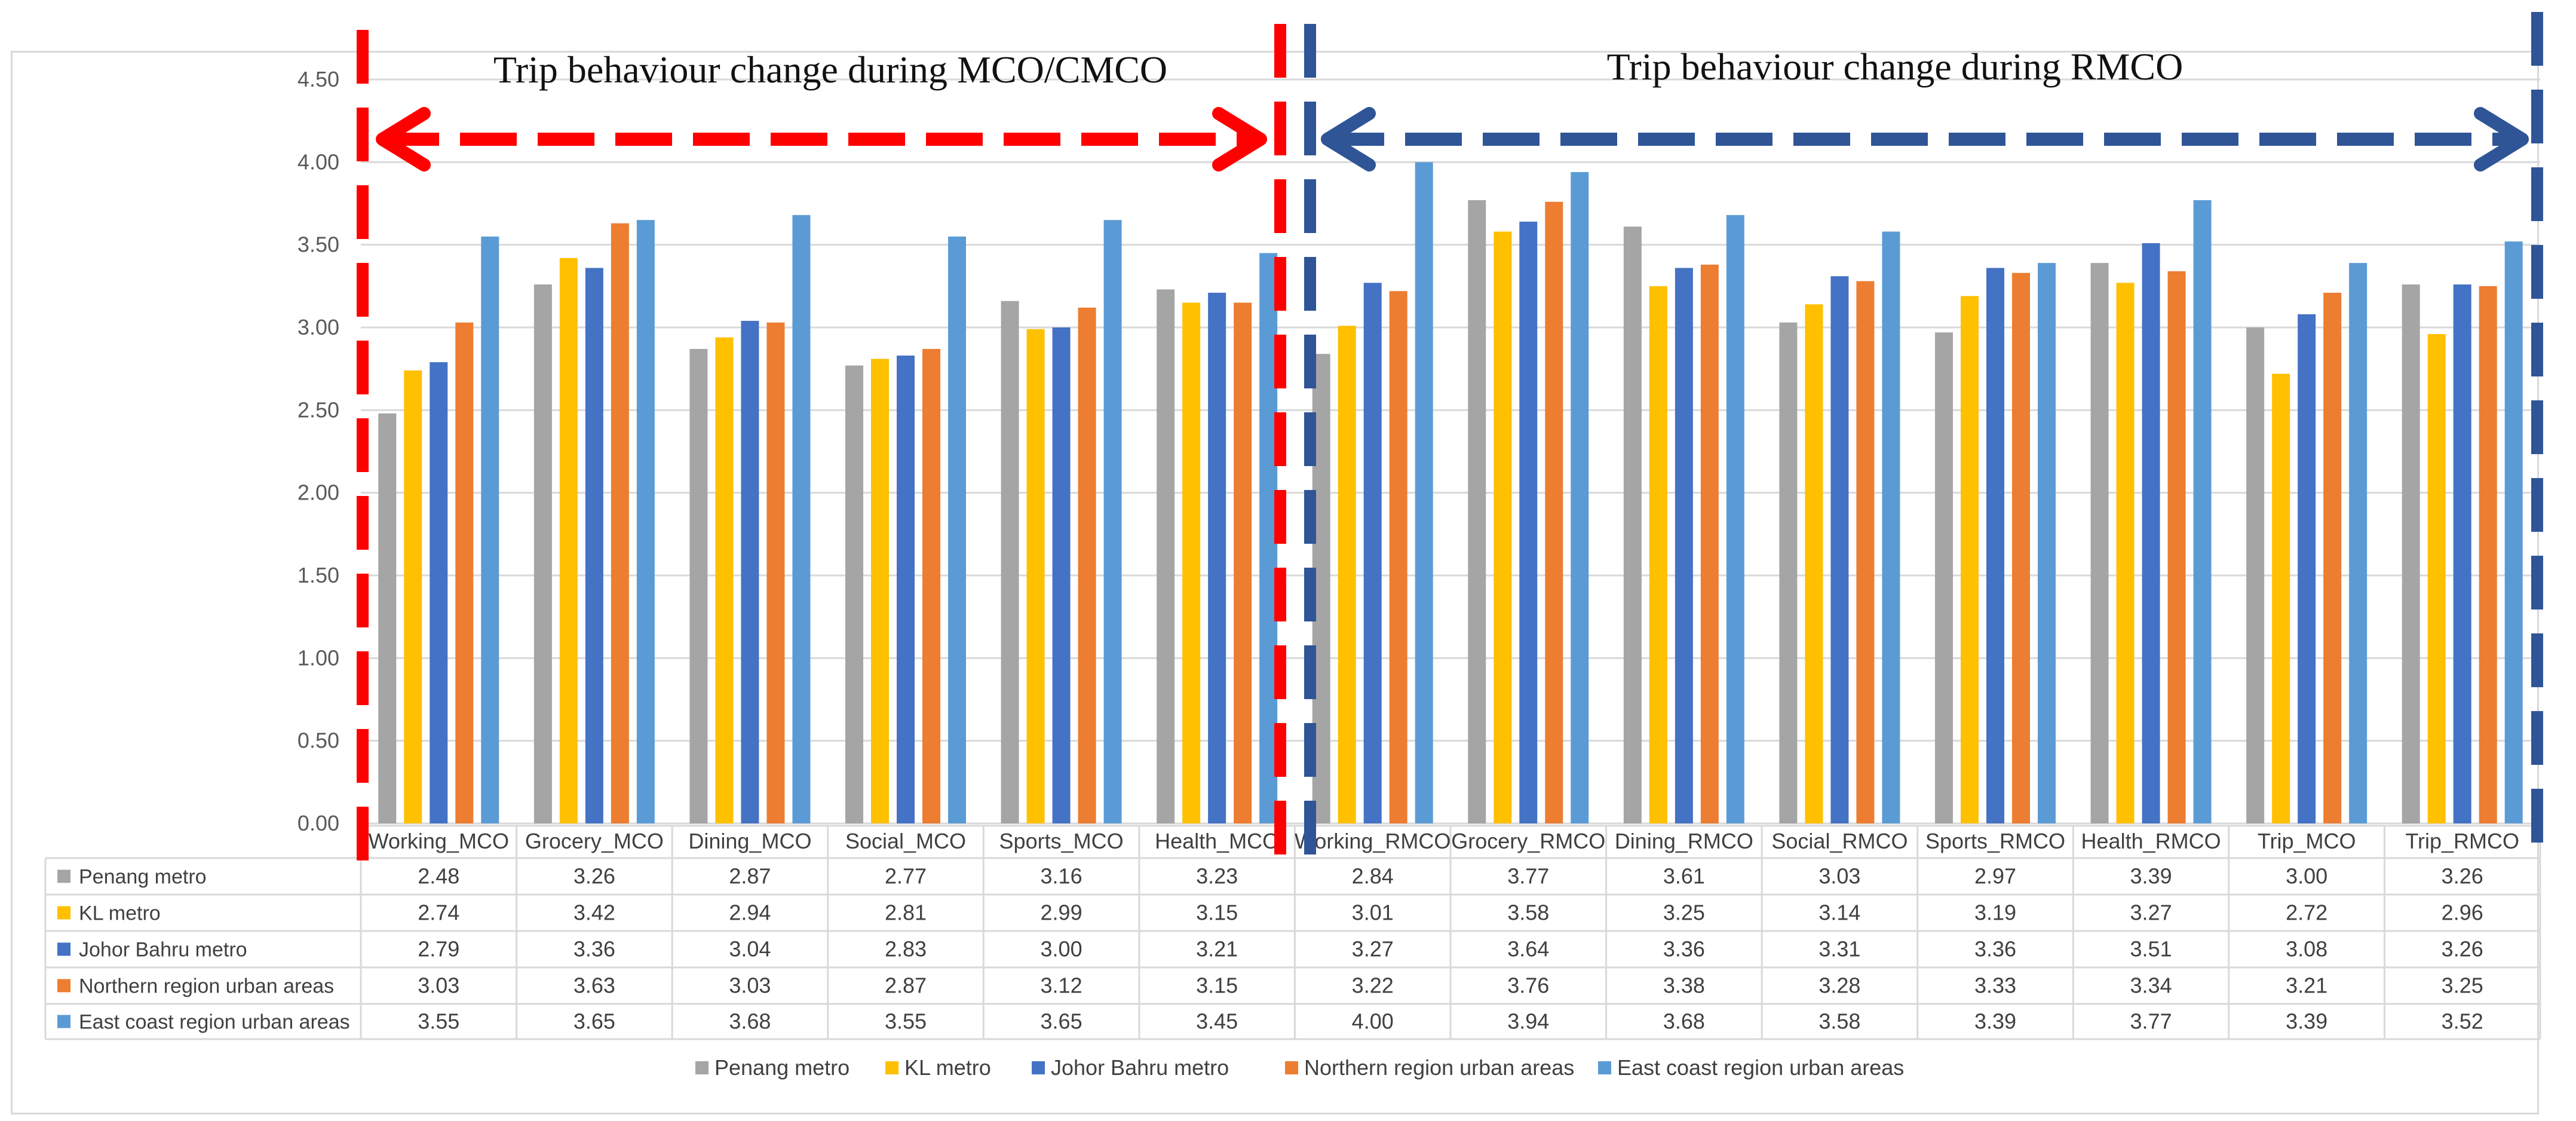 The height and width of the screenshot is (1121, 2576). Describe the element at coordinates (906, 876) in the screenshot. I see `data-label: 2.77` at that location.